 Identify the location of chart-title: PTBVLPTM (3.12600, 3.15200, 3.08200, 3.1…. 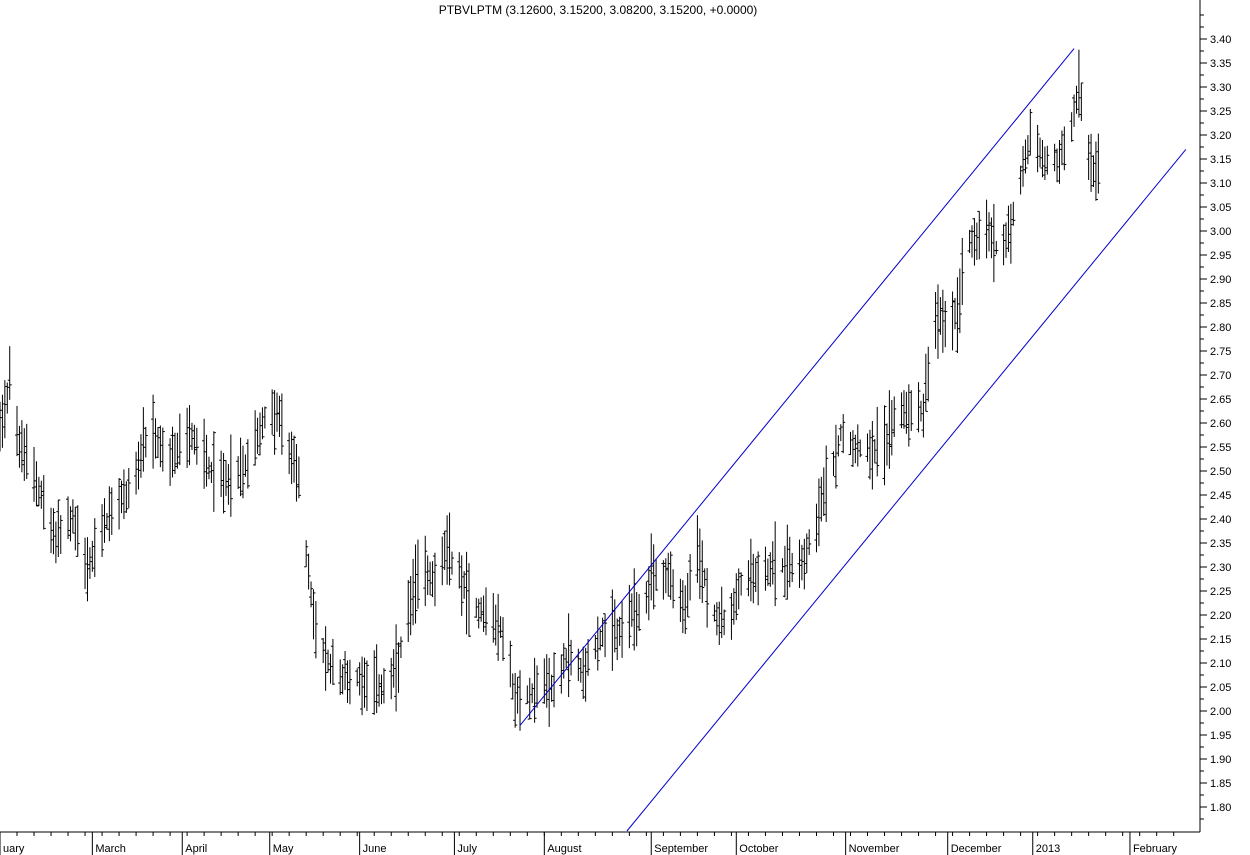
(598, 10).